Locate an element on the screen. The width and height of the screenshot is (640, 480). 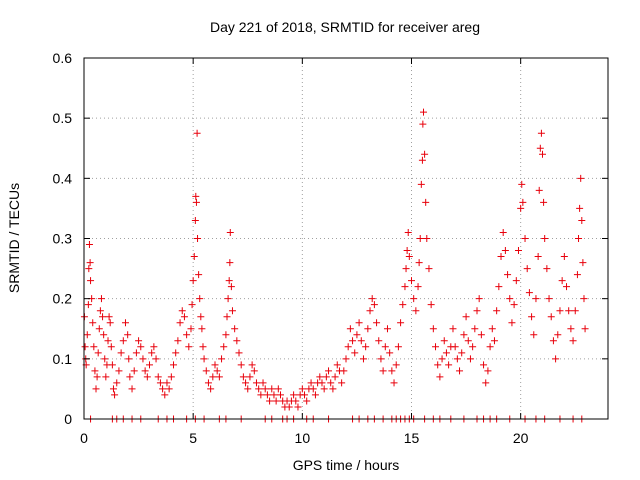
x-tick-label: 0 is located at coordinates (84, 438).